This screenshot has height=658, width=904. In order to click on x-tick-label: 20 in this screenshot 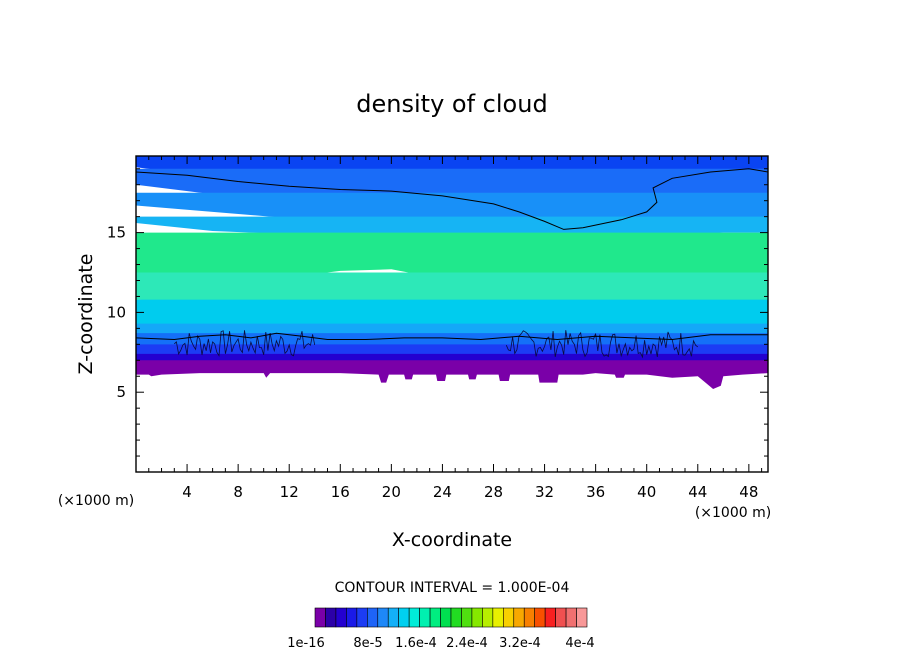, I will do `click(391, 492)`.